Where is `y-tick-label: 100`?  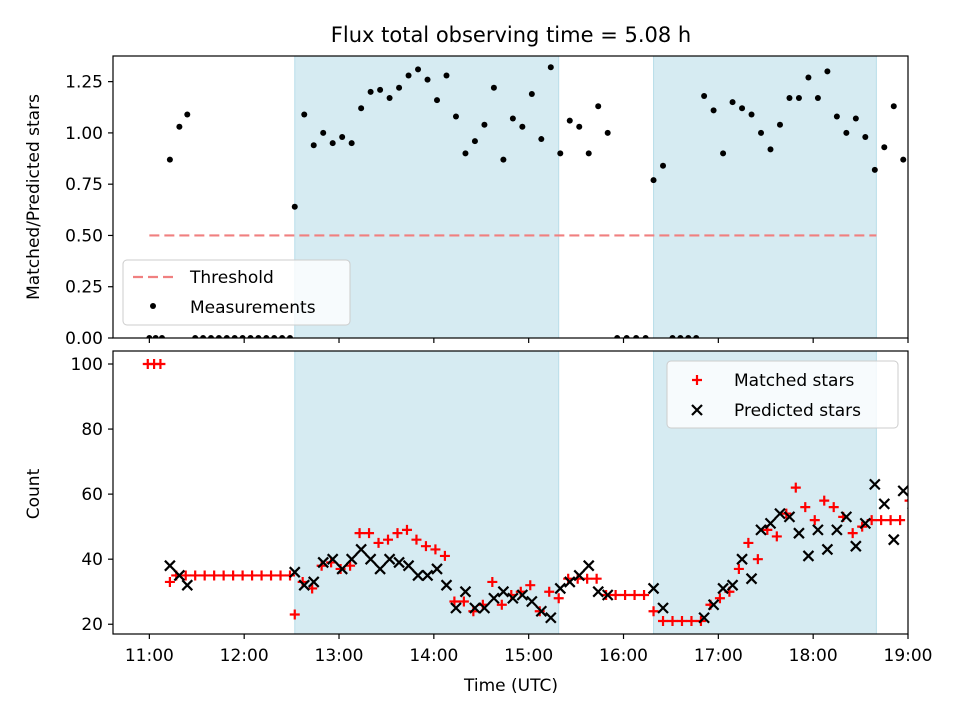 y-tick-label: 100 is located at coordinates (87, 365).